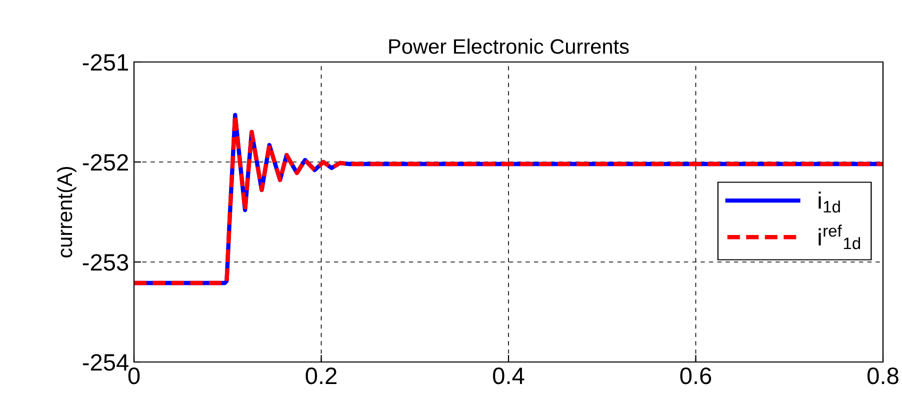 This screenshot has width=902, height=405. What do you see at coordinates (508, 375) in the screenshot?
I see `x-tick-label: 0.4` at bounding box center [508, 375].